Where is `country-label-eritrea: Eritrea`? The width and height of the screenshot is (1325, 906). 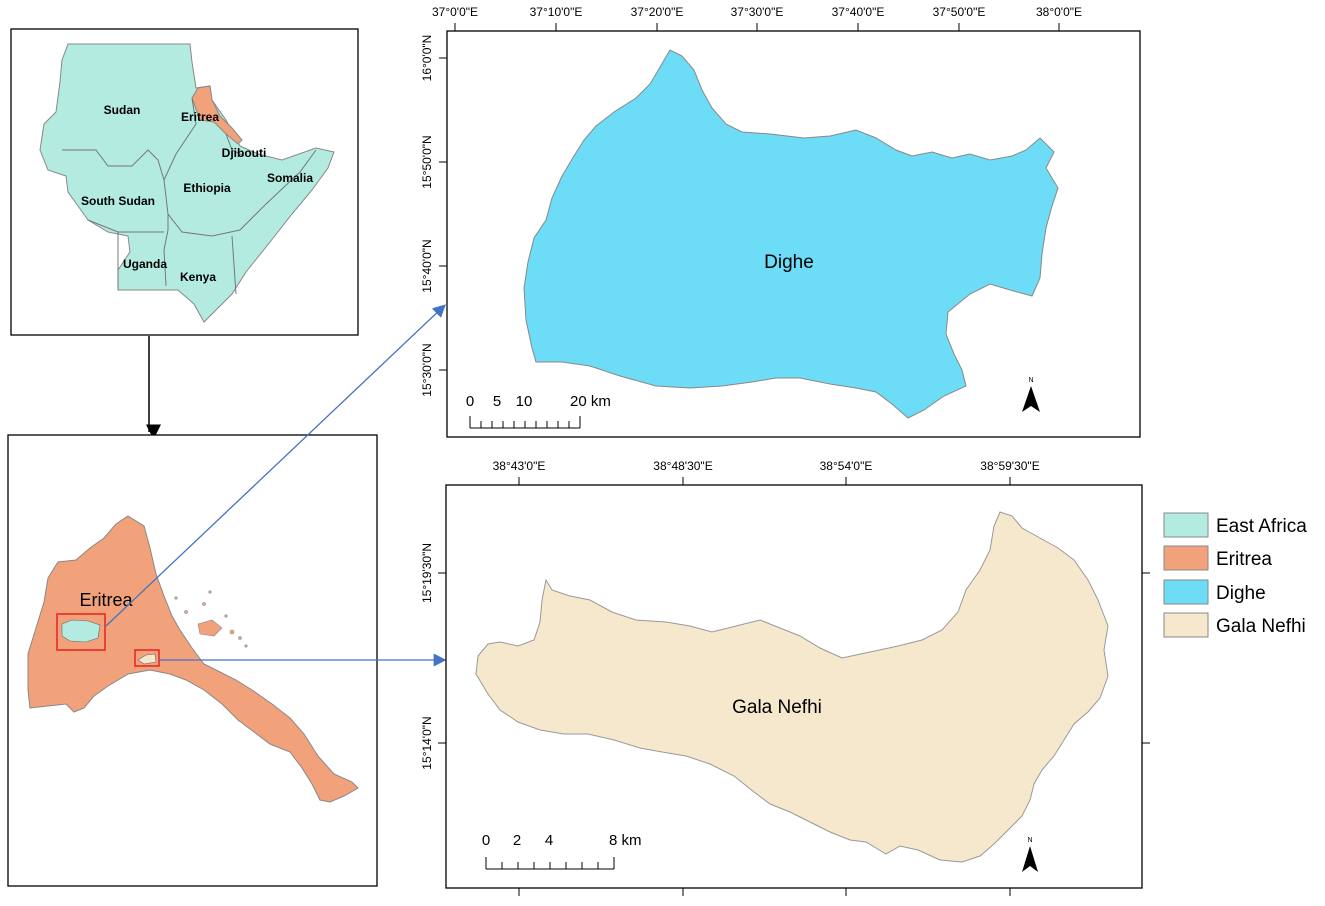
country-label-eritrea: Eritrea is located at coordinates (200, 117).